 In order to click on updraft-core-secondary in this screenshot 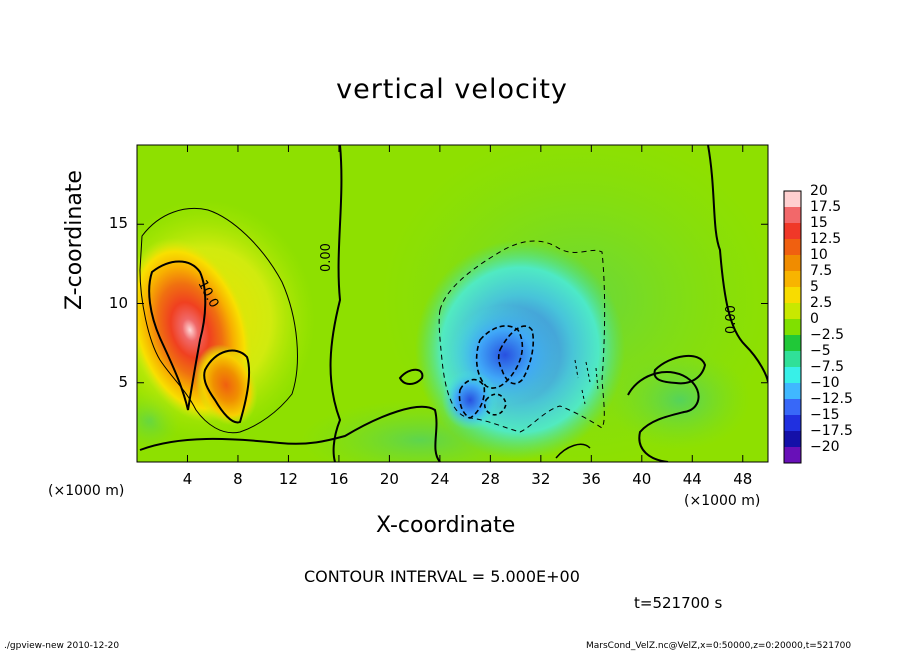, I will do `click(226, 385)`.